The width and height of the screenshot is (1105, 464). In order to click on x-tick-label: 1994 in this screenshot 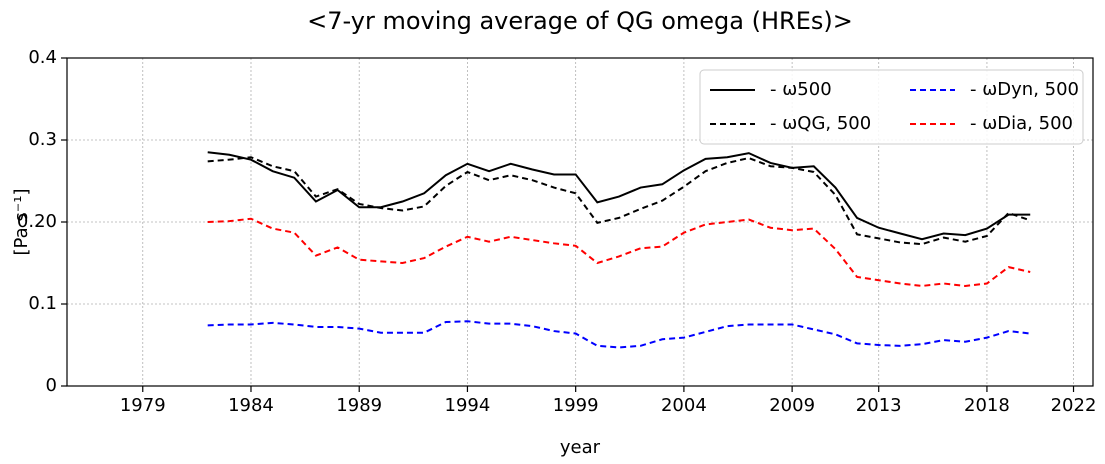, I will do `click(468, 405)`.